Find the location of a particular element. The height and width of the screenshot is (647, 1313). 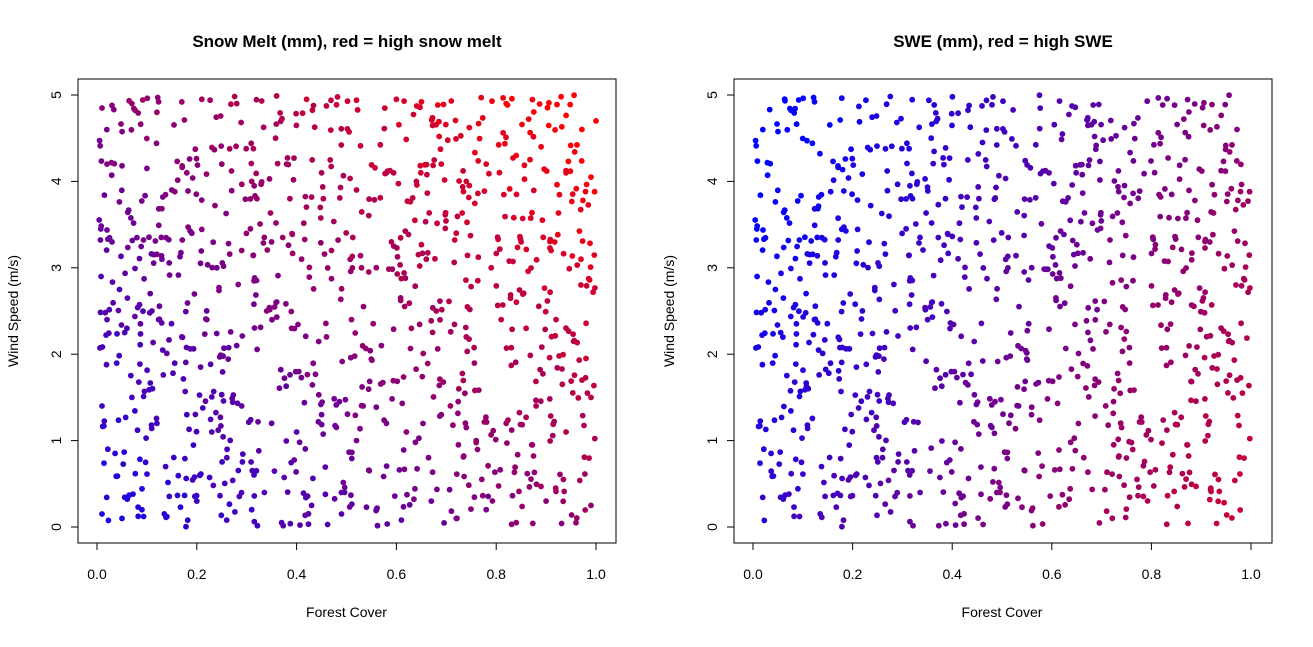

swe-x-tick-label: 0.6 is located at coordinates (1052, 574).